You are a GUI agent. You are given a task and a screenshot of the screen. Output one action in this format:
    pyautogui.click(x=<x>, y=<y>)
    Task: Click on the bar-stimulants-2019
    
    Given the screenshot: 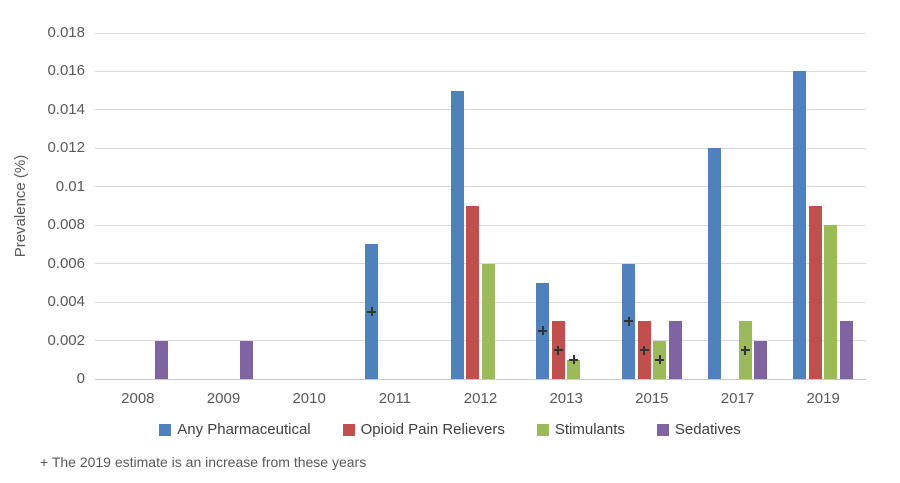 What is the action you would take?
    pyautogui.click(x=831, y=302)
    